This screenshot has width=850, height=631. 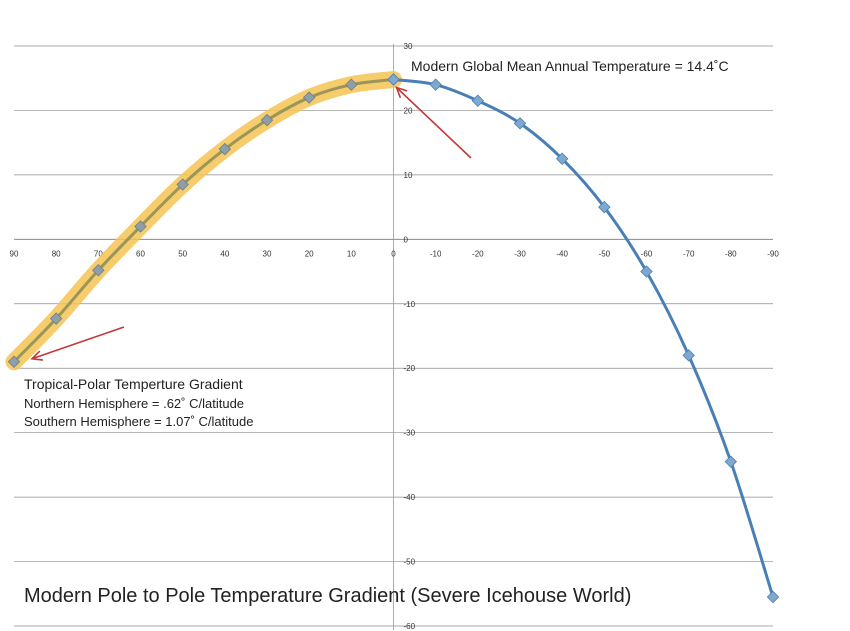 I want to click on x-tick-label: -70, so click(x=689, y=253).